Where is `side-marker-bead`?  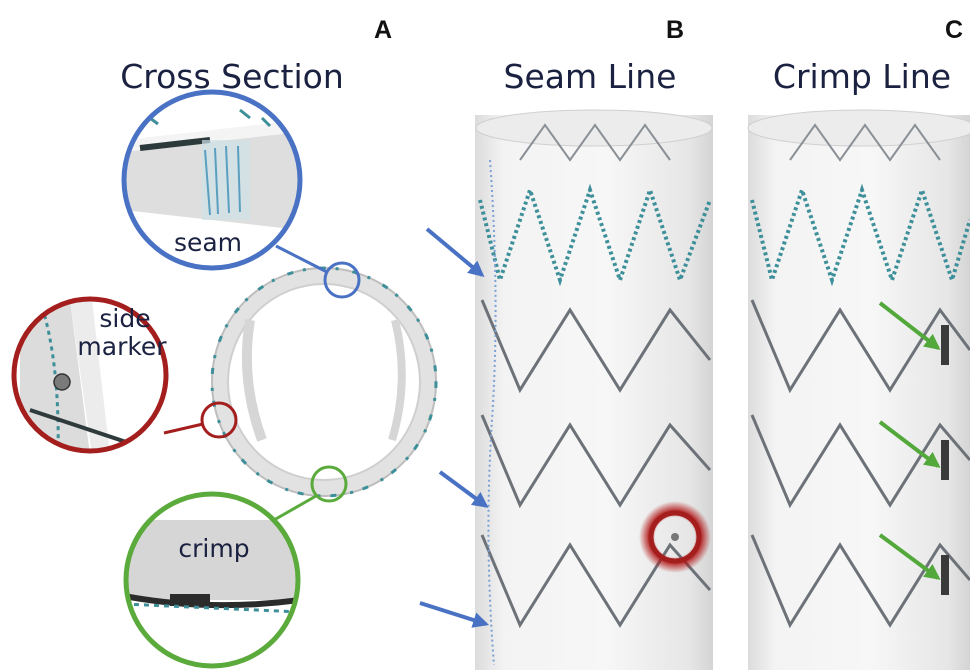
side-marker-bead is located at coordinates (62, 382).